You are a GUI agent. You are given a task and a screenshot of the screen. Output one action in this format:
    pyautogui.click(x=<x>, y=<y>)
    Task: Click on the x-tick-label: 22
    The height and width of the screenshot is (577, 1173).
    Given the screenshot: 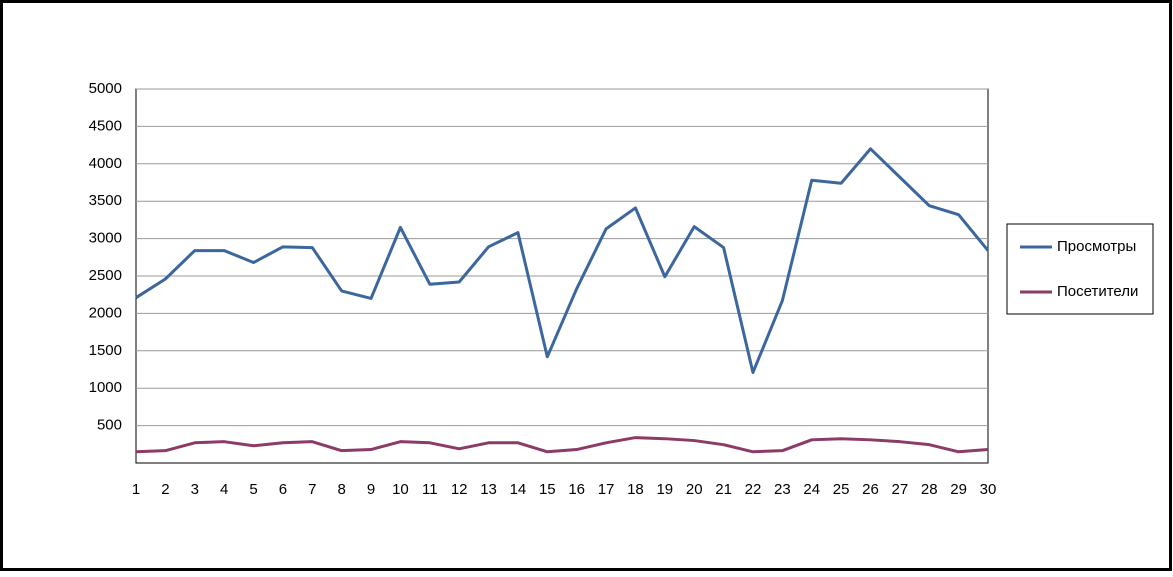 What is the action you would take?
    pyautogui.click(x=753, y=489)
    